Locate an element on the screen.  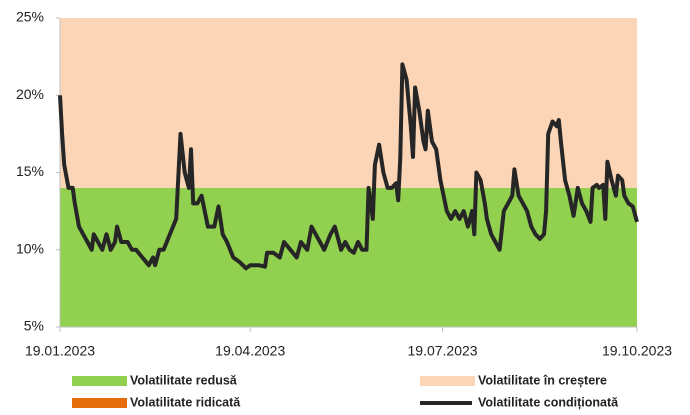
x-tick-label: 19.01.2023 is located at coordinates (60, 351).